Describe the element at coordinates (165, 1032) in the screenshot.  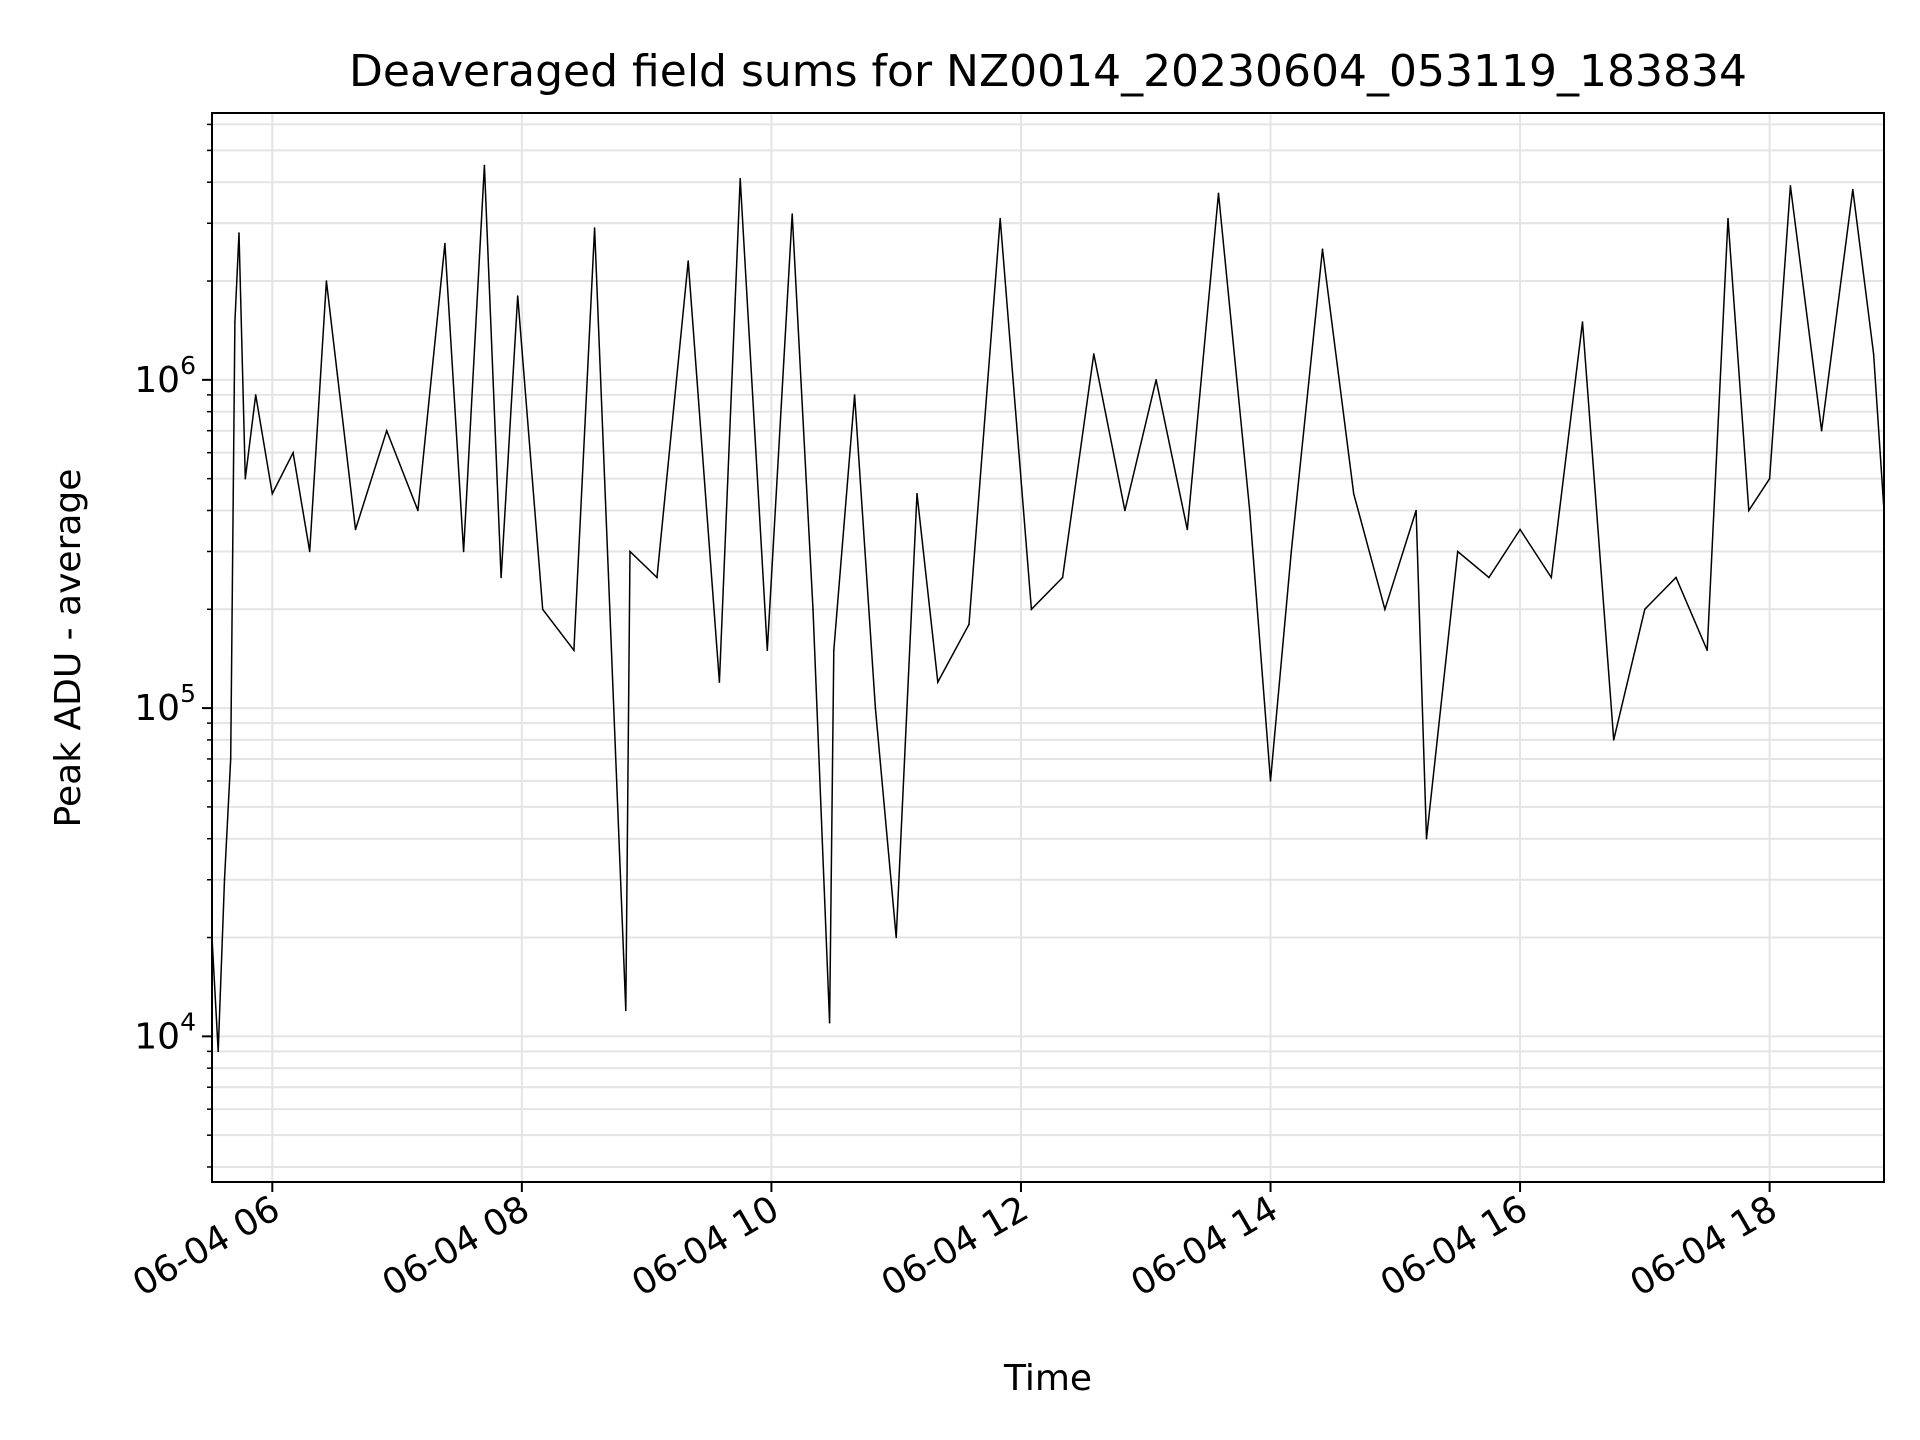
I see `y-tick-label: 10⁴` at that location.